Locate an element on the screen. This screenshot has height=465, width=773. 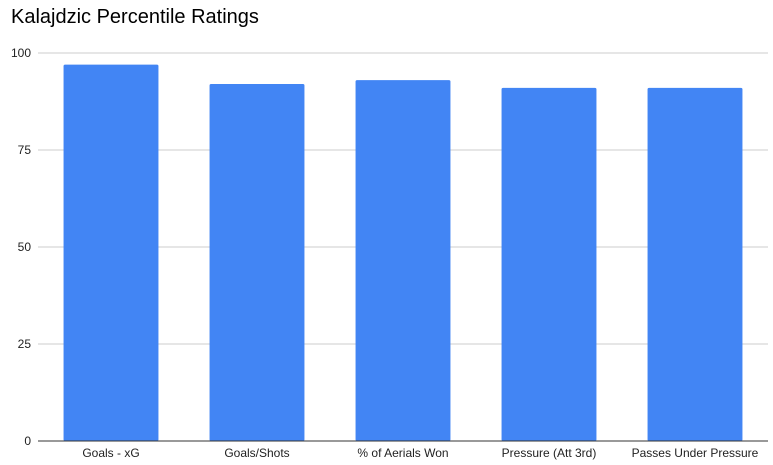
chart-title: Kalajdzic Percentile Ratings is located at coordinates (135, 17).